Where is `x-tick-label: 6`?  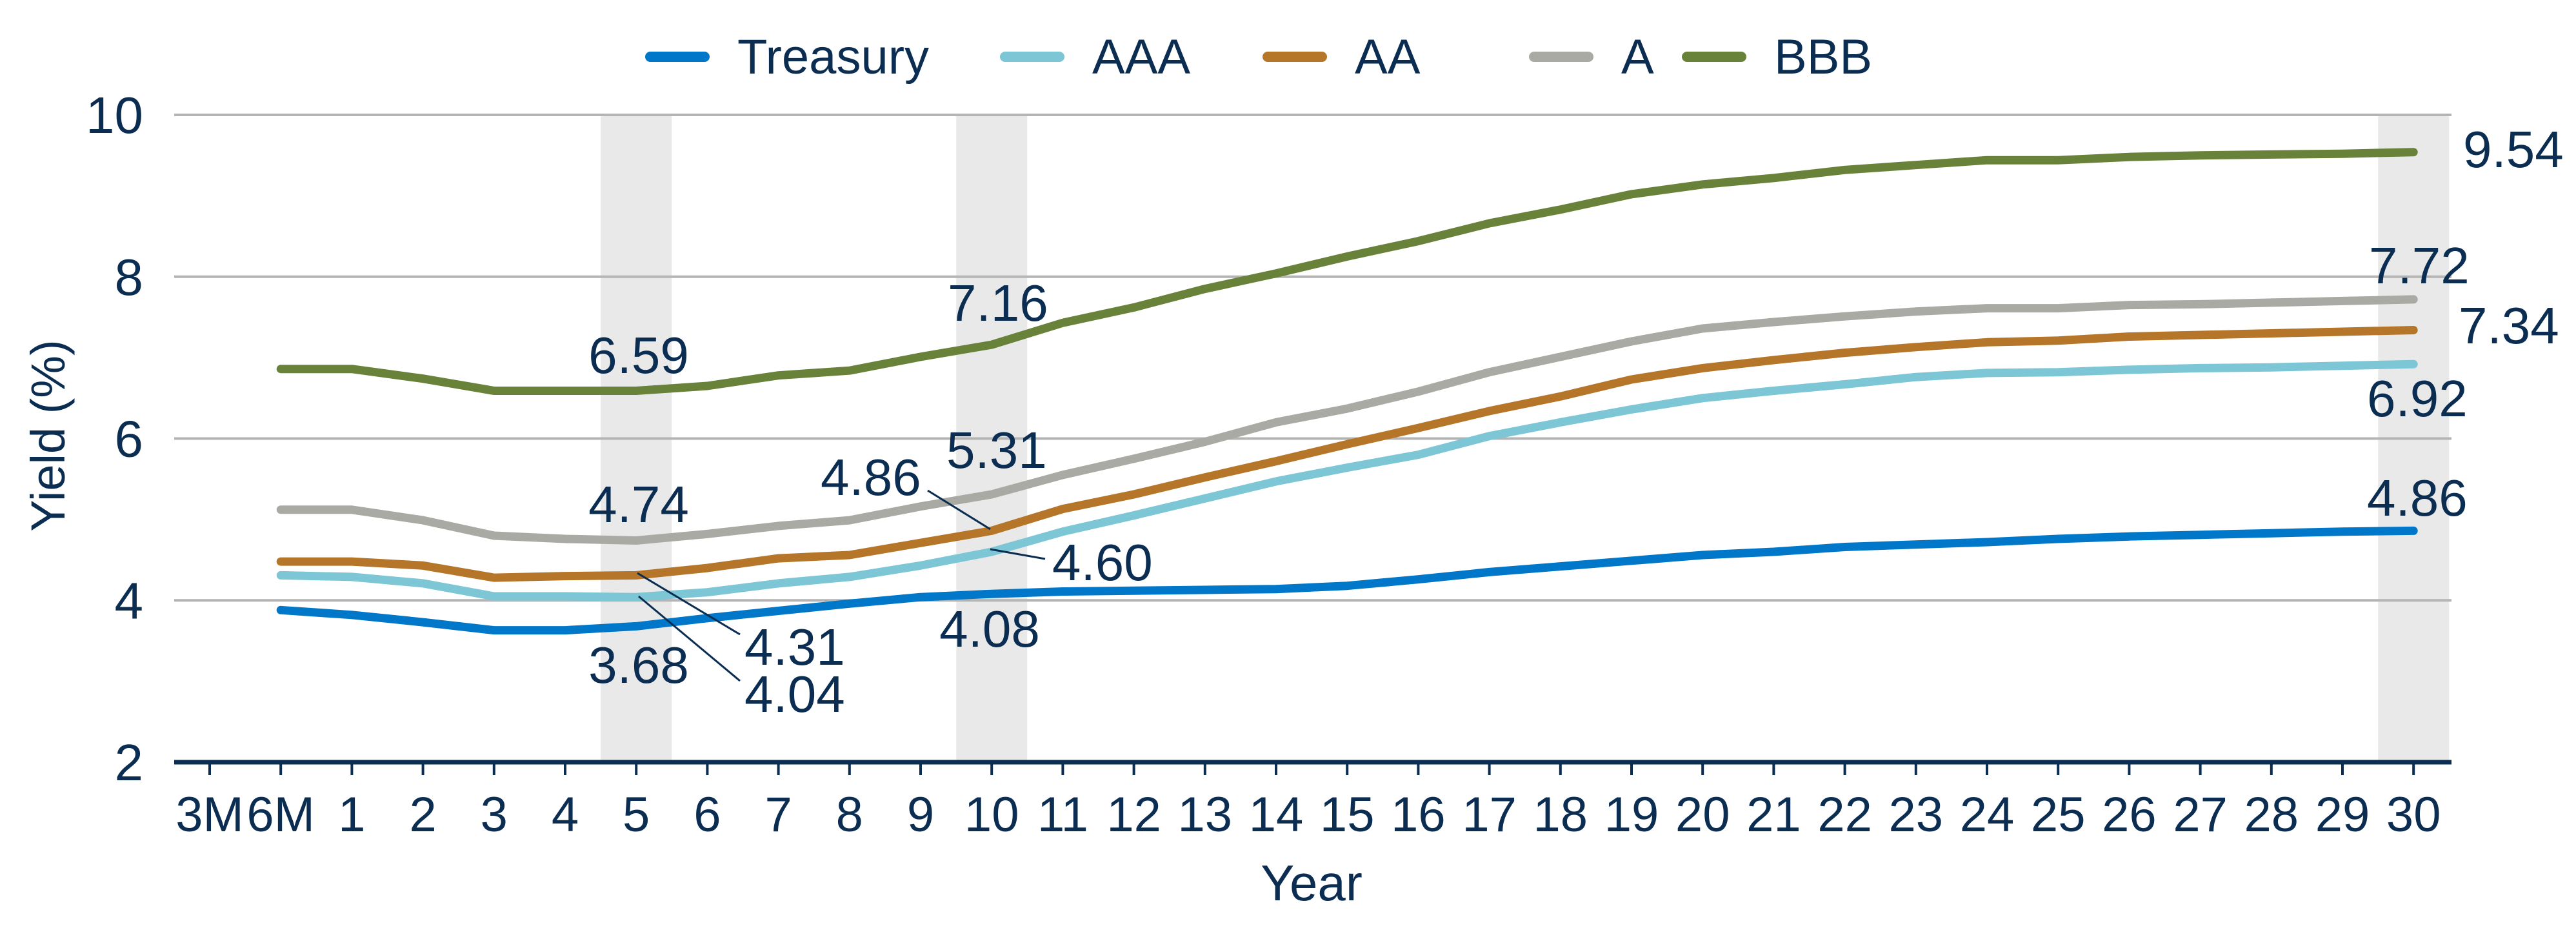 x-tick-label: 6 is located at coordinates (707, 814).